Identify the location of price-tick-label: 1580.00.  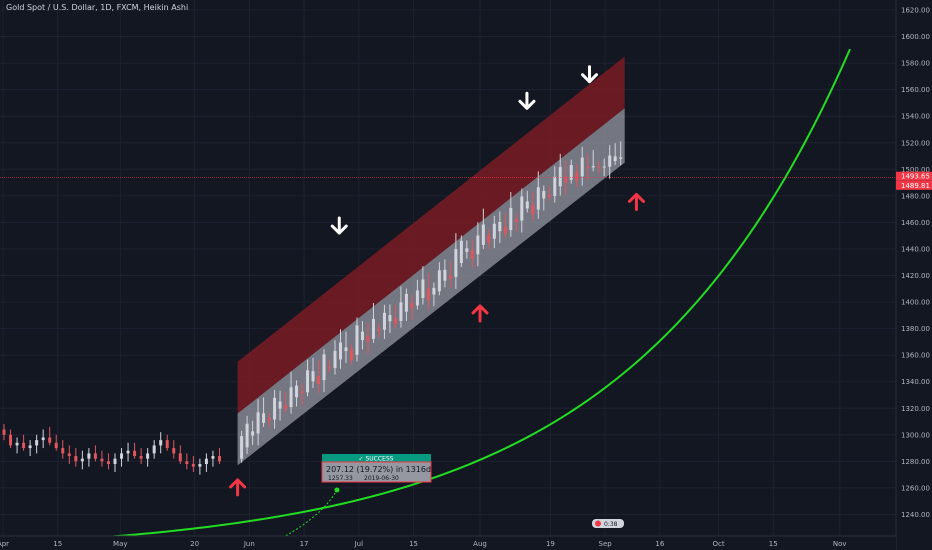
(915, 64).